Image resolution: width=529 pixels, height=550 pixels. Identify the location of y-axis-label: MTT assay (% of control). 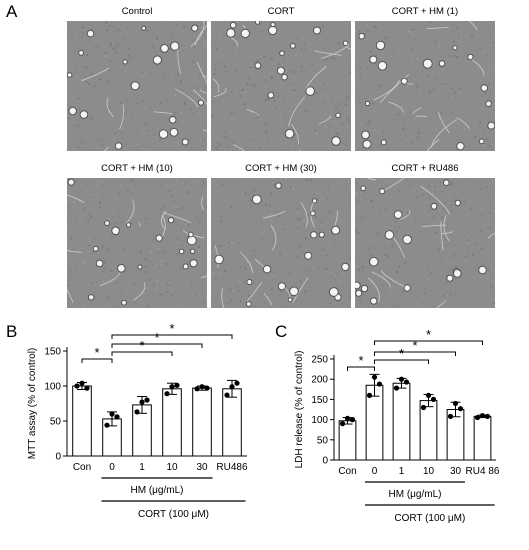
(32, 404).